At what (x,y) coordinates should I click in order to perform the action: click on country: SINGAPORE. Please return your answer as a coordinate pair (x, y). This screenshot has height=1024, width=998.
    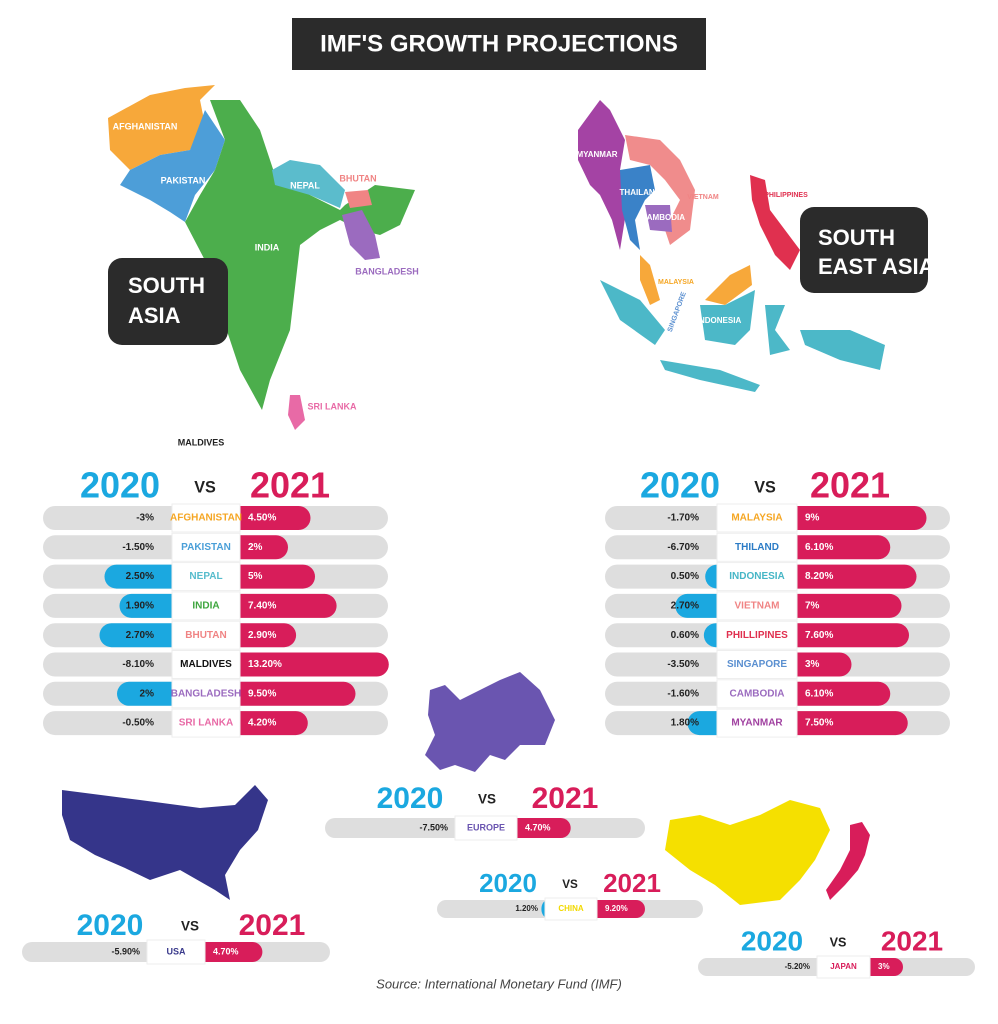
    Looking at the image, I should click on (757, 664).